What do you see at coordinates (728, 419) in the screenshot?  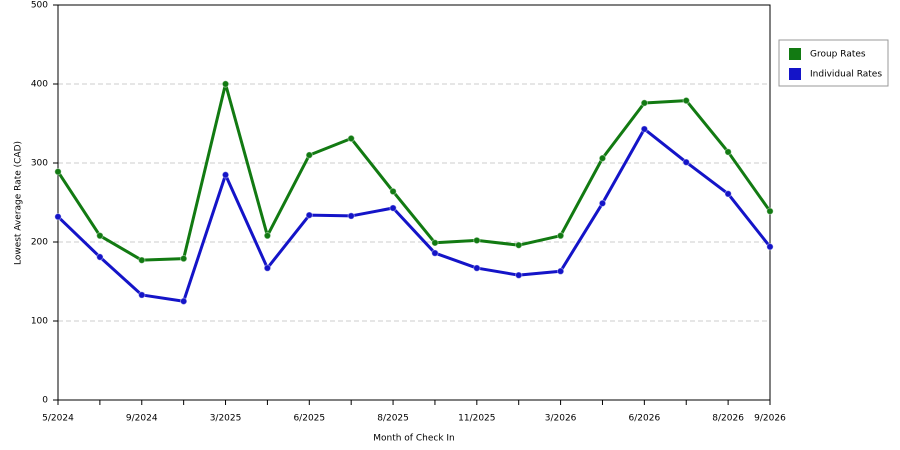 I see `x-tick-label: 8/2026` at bounding box center [728, 419].